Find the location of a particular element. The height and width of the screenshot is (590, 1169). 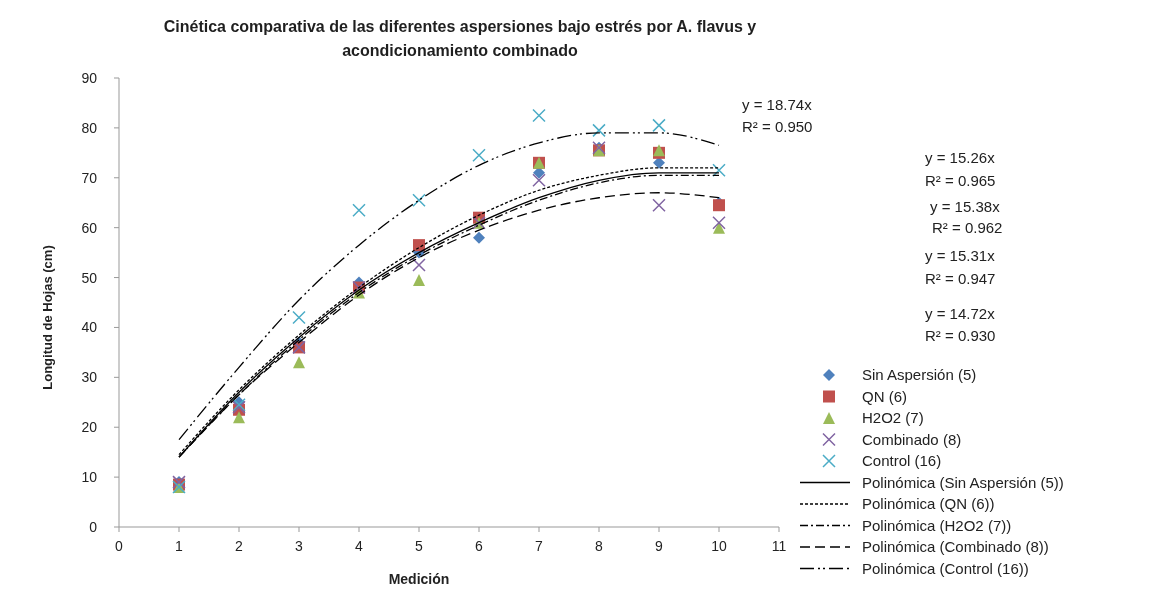

x-tick-label: 5 is located at coordinates (419, 546).